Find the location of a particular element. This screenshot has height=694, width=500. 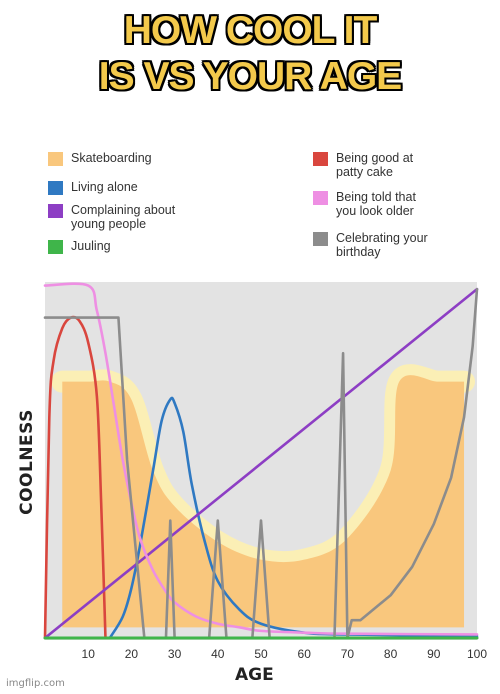

x-axis-label: AGE is located at coordinates (254, 675).